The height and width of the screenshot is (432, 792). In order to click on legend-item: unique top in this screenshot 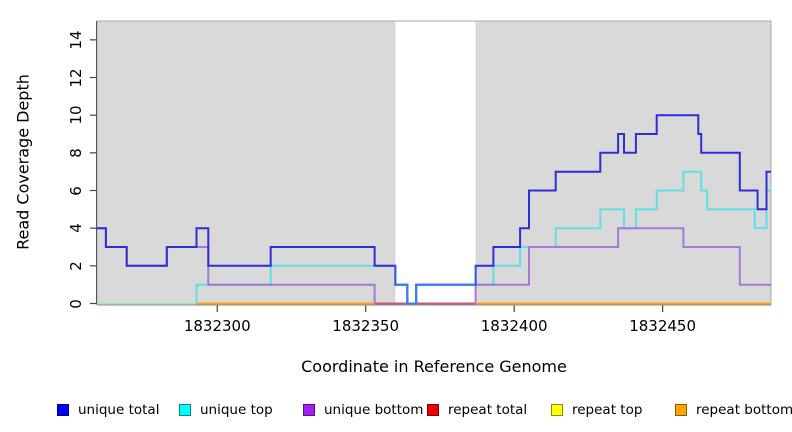, I will do `click(226, 410)`.